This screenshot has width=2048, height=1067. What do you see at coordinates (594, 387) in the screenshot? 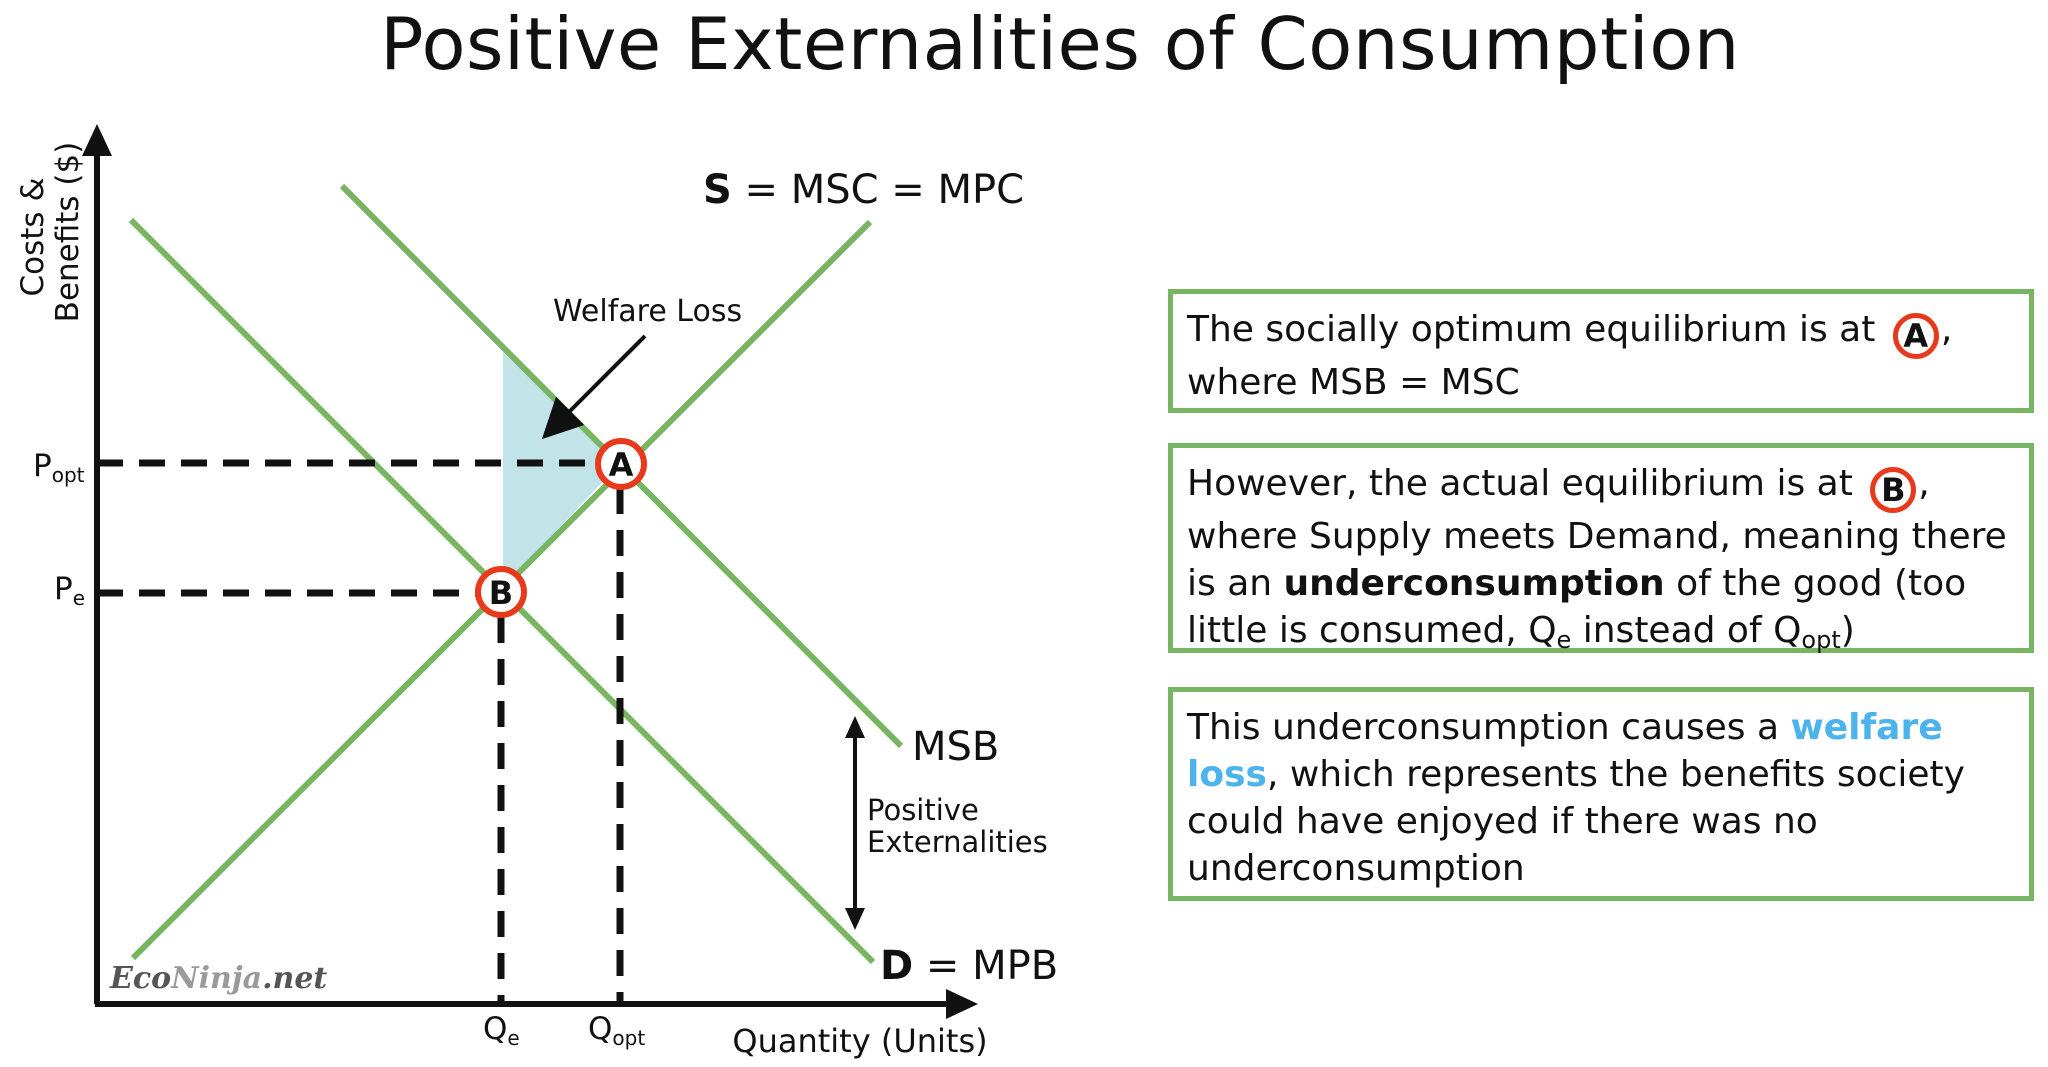
I see `welfare-loss-arrow-icon` at bounding box center [594, 387].